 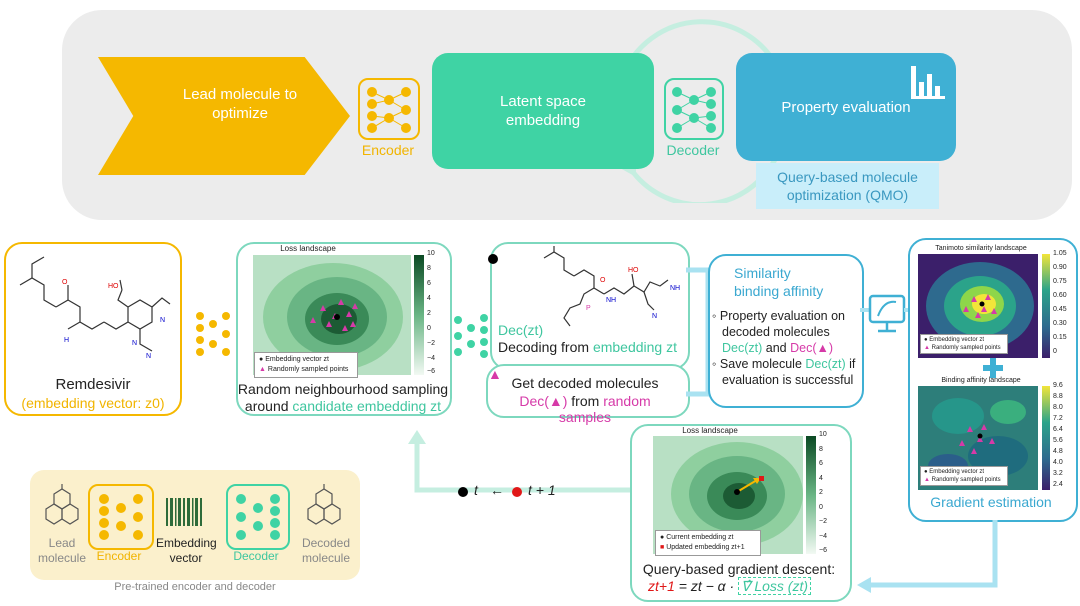 What do you see at coordinates (93, 384) in the screenshot?
I see `remdesivir-name: Remdesivir` at bounding box center [93, 384].